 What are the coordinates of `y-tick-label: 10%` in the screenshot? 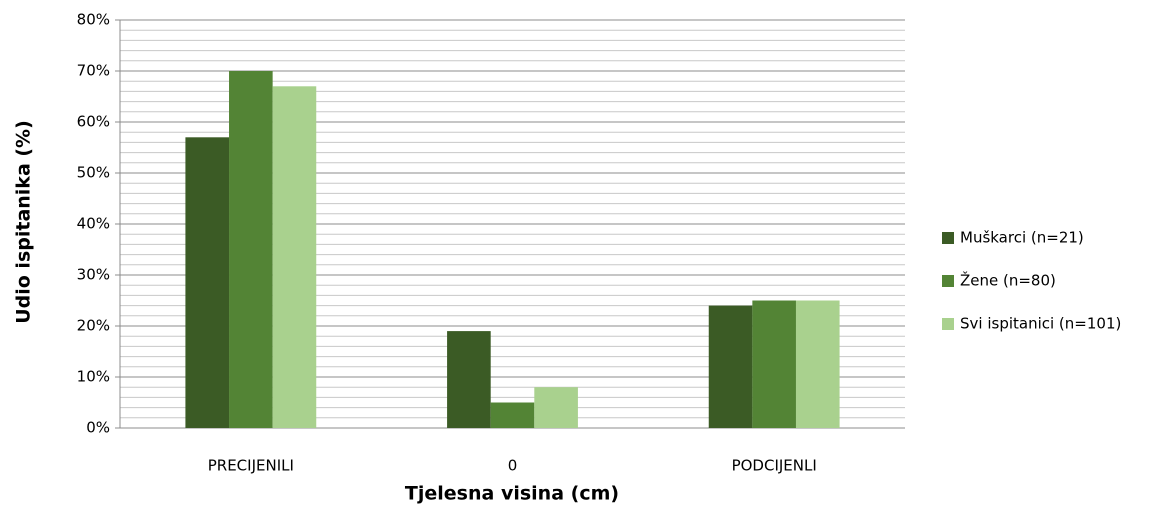 It's located at (93, 377).